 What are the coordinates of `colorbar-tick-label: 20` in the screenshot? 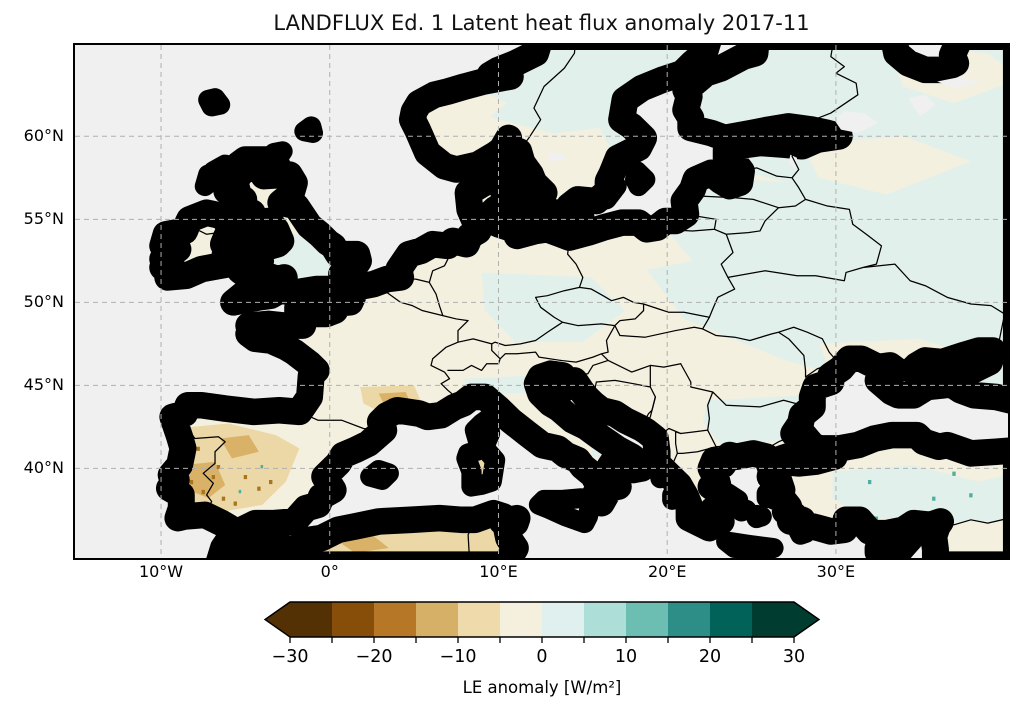 It's located at (710, 657).